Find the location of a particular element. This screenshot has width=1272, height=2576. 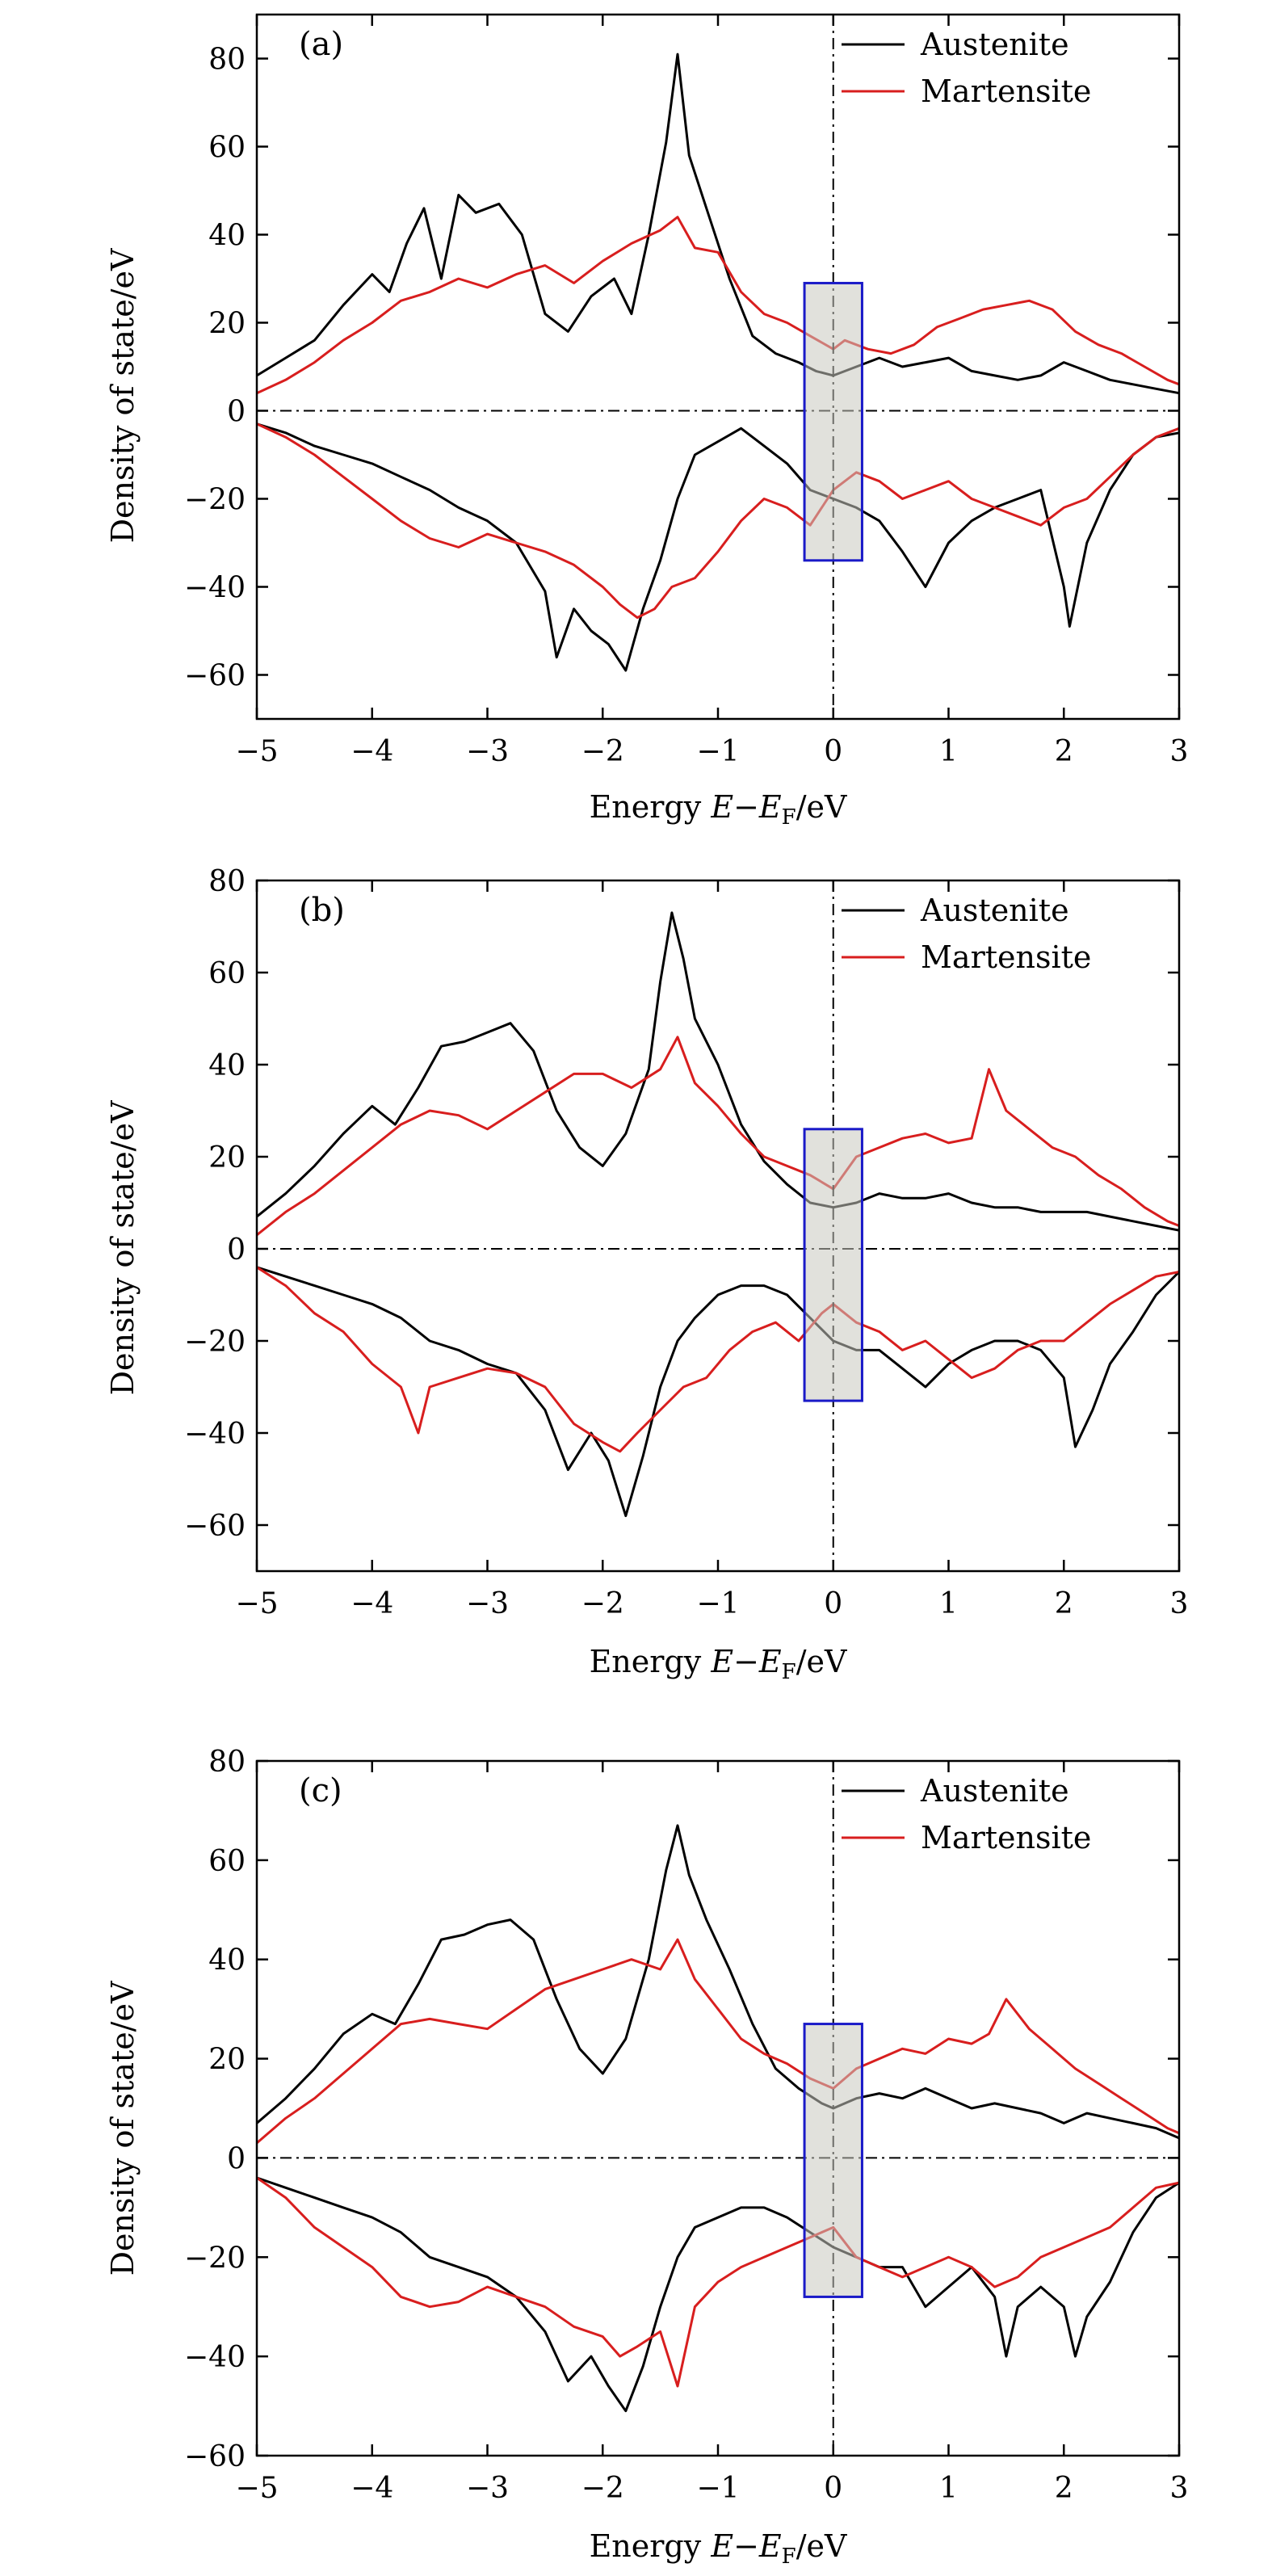

panel-c-label: (c) is located at coordinates (320, 1790).